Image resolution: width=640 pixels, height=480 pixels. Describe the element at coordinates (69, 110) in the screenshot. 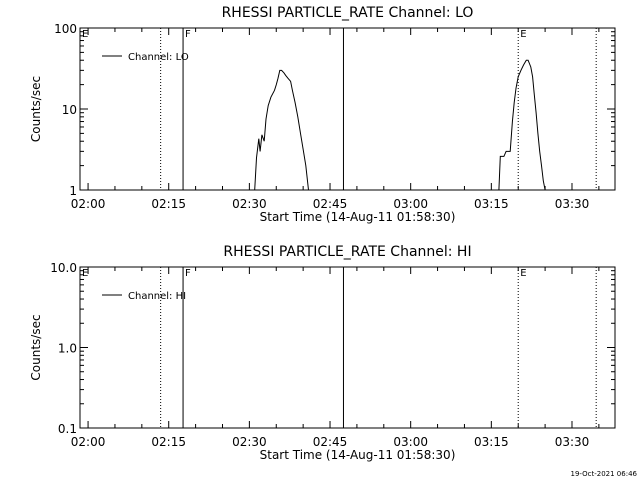

I see `y-tick-label: 10` at that location.